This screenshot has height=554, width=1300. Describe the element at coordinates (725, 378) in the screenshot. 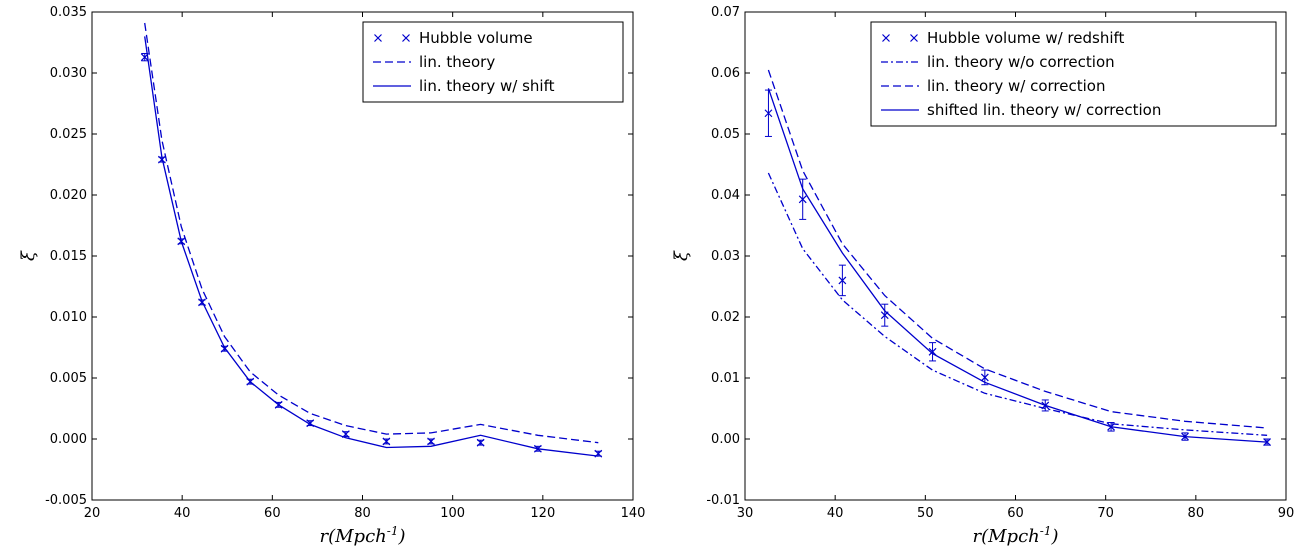

I see `y-tick-label: 0.01` at that location.